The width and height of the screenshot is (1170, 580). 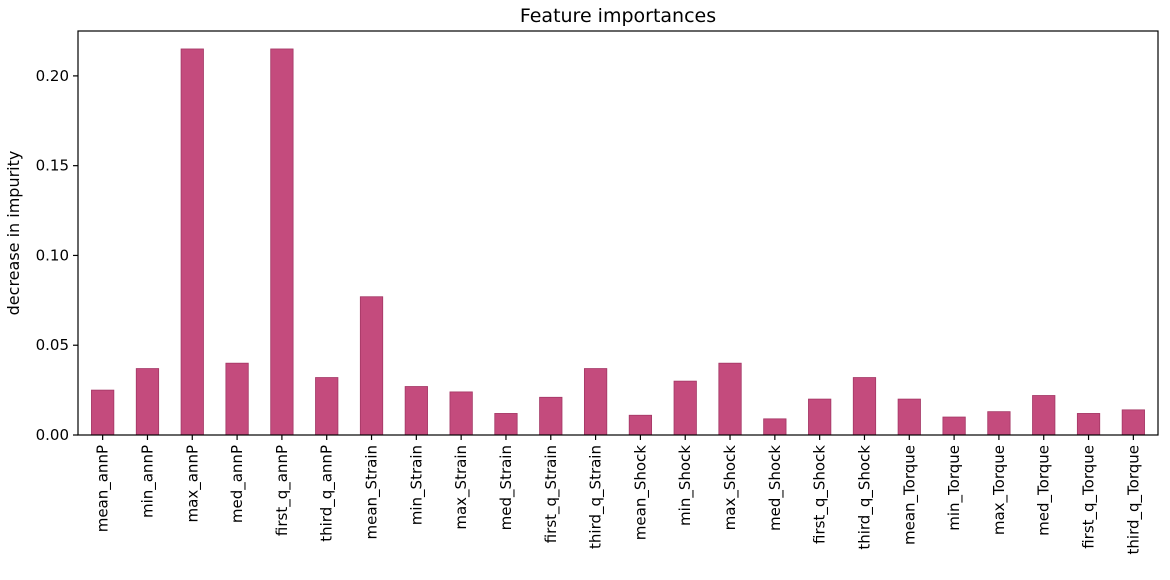 I want to click on bar-min-shock, so click(x=685, y=408).